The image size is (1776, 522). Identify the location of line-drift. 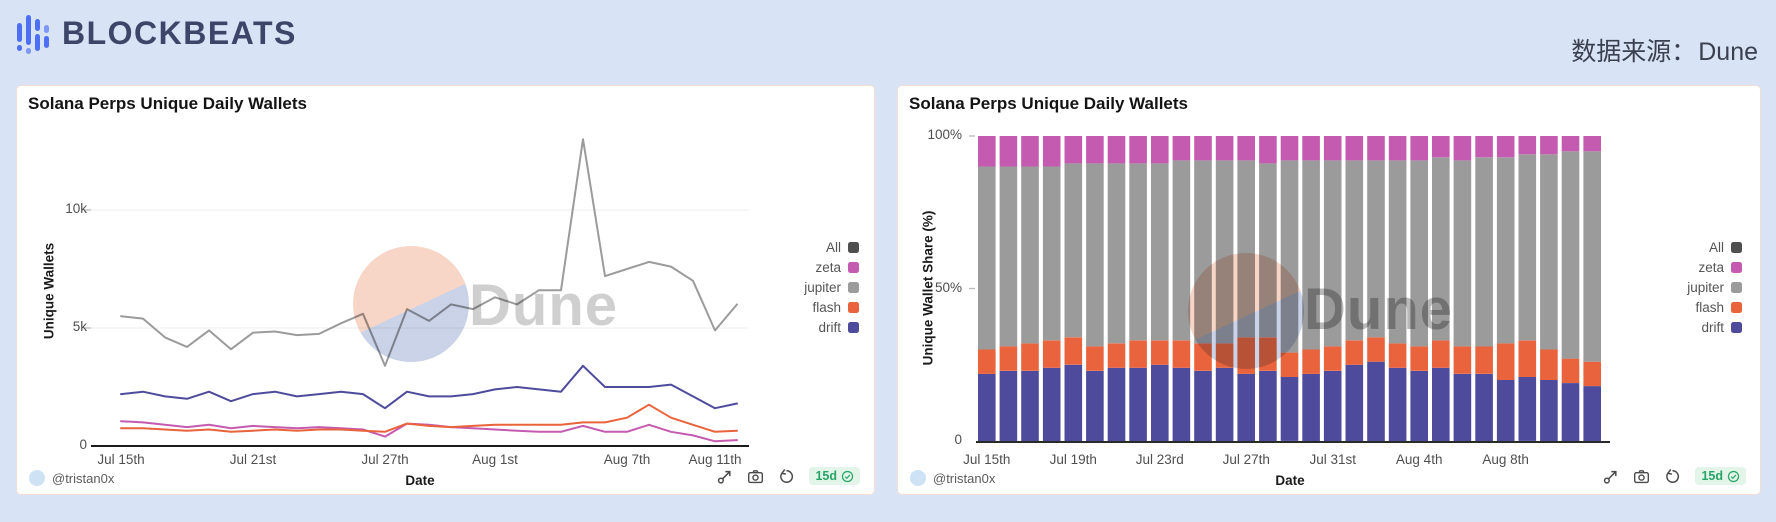
(429, 387).